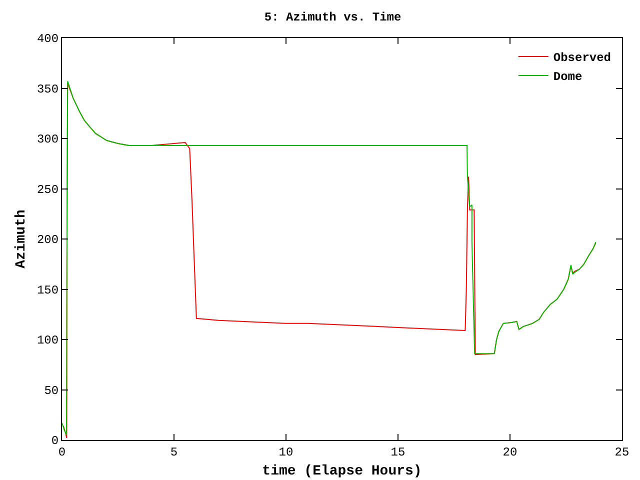 The height and width of the screenshot is (480, 640). What do you see at coordinates (567, 77) in the screenshot?
I see `legend-label: Dome` at bounding box center [567, 77].